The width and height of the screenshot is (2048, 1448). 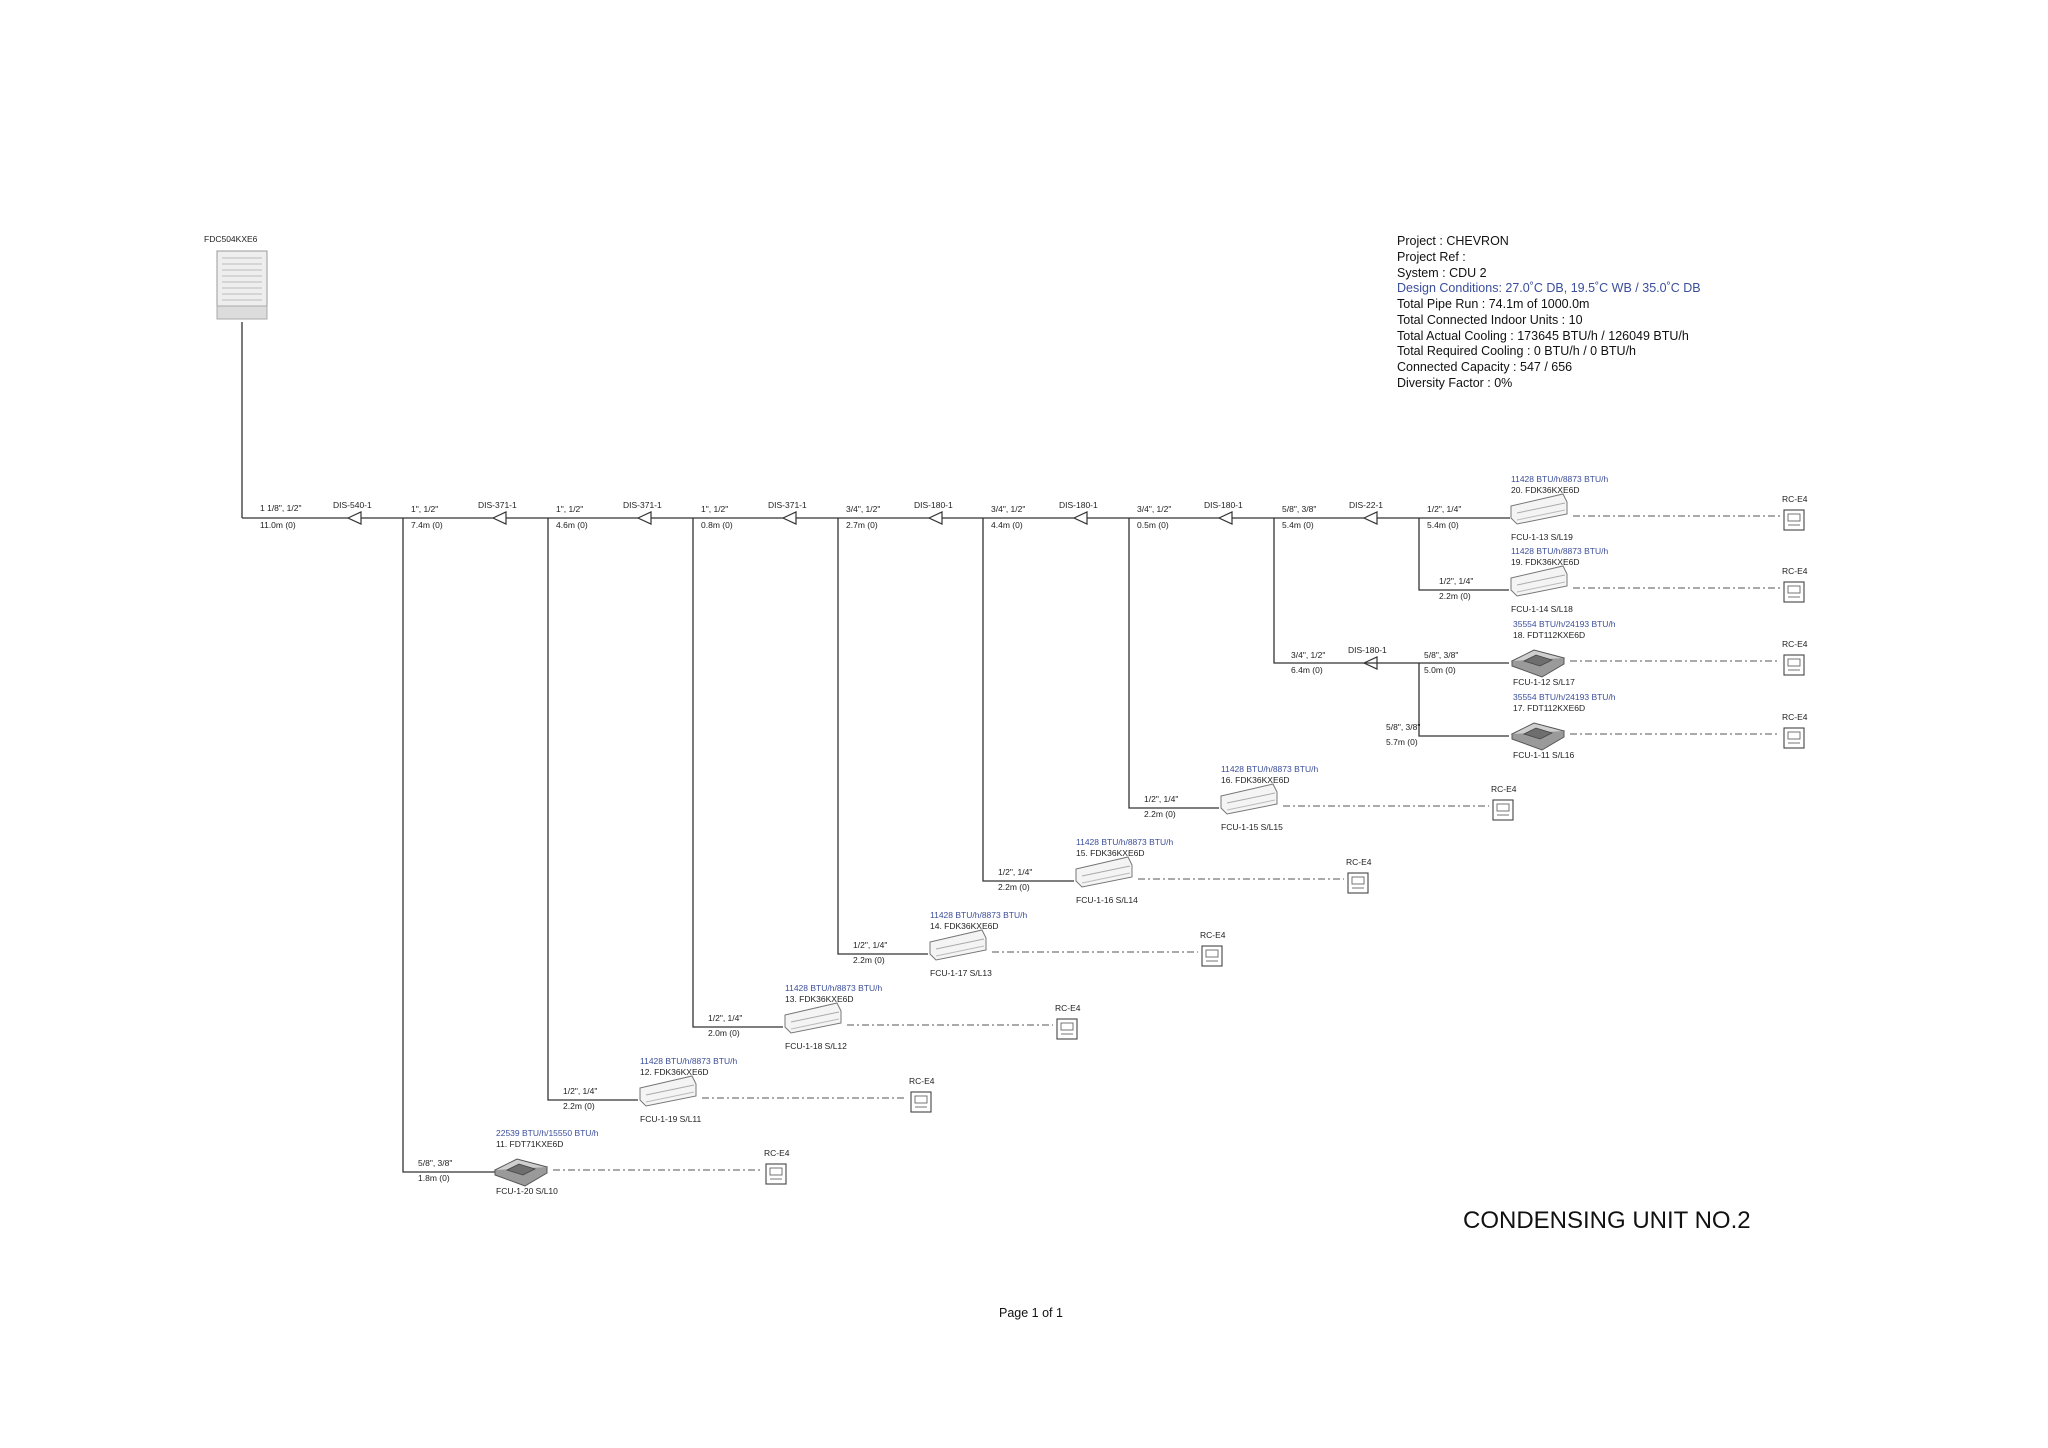 I want to click on indoor-unit-model: 13. FDK36KXE6D, so click(x=819, y=999).